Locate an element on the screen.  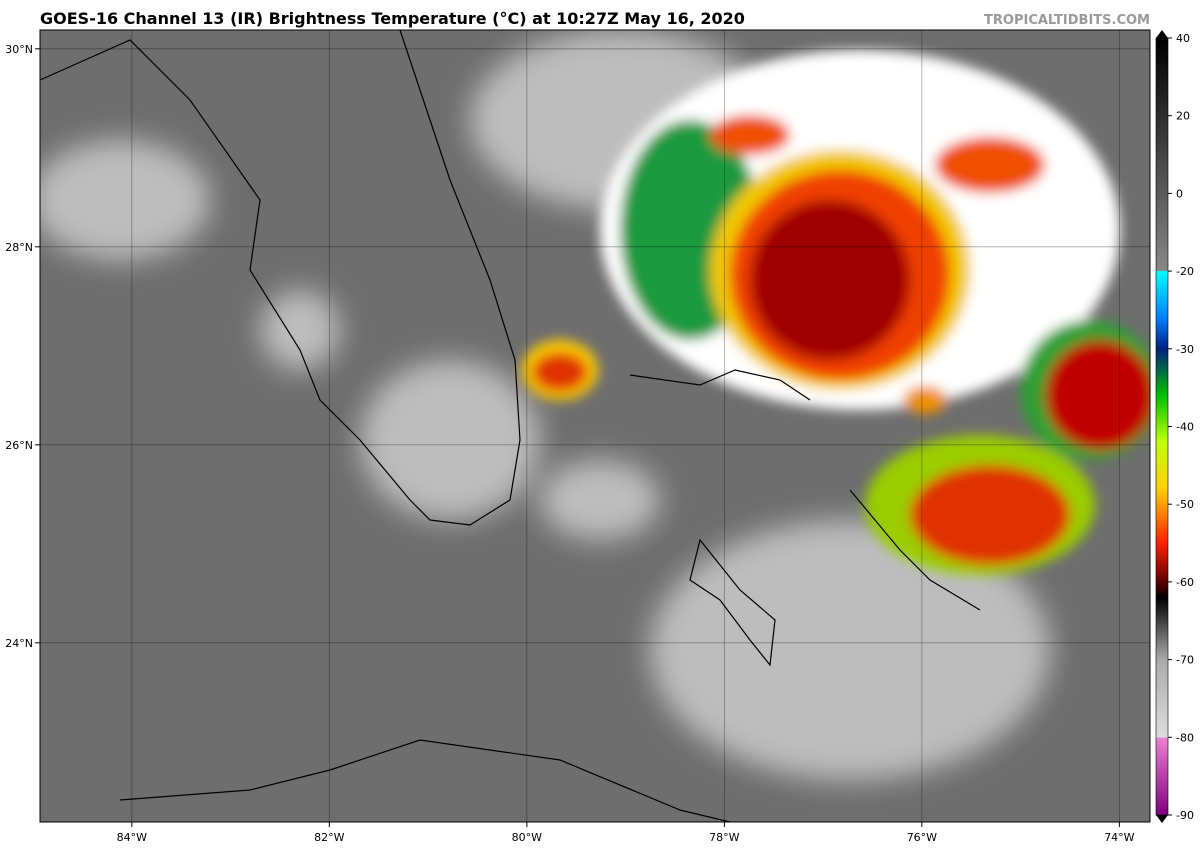
colorbar-label: -40 is located at coordinates (1185, 427).